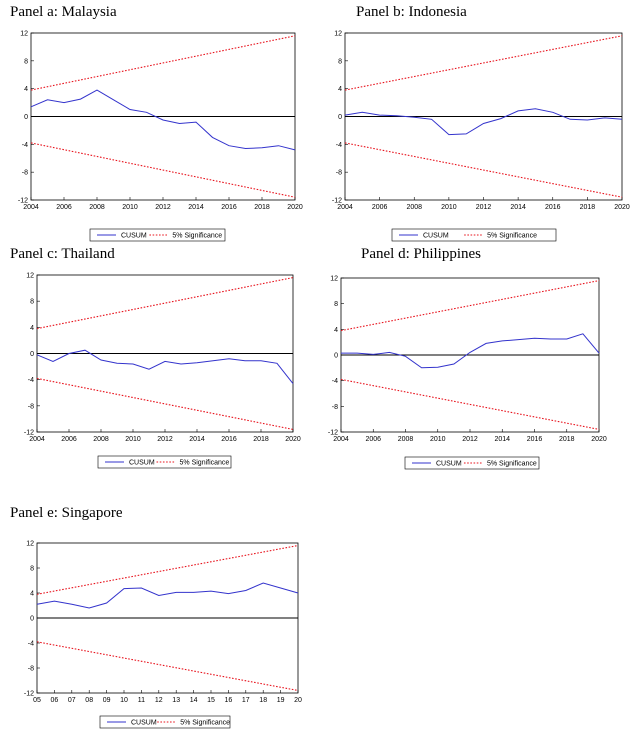 The width and height of the screenshot is (638, 730). Describe the element at coordinates (194, 700) in the screenshot. I see `x-tick-label: 14` at that location.